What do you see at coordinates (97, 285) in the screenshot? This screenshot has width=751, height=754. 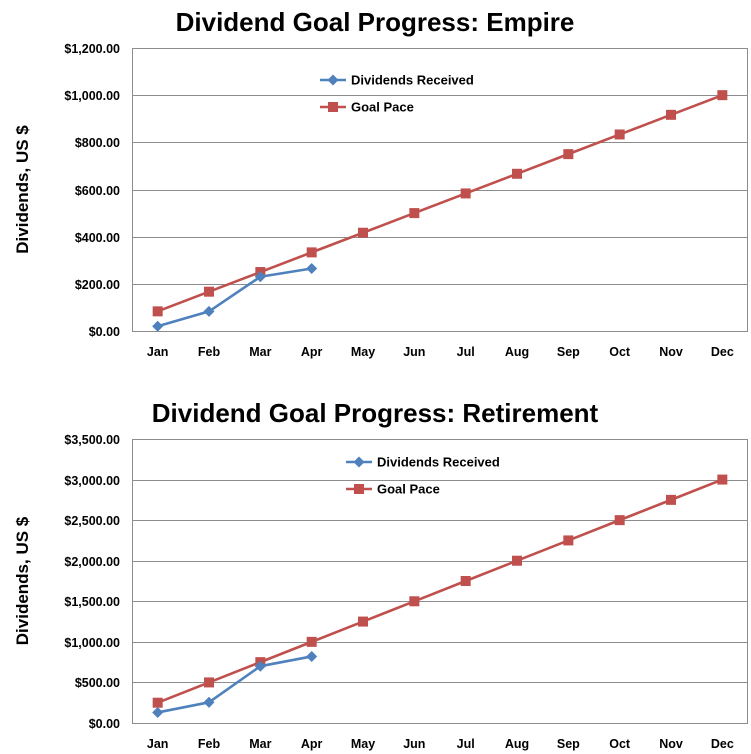 I see `y-tick-label: $200.00` at bounding box center [97, 285].